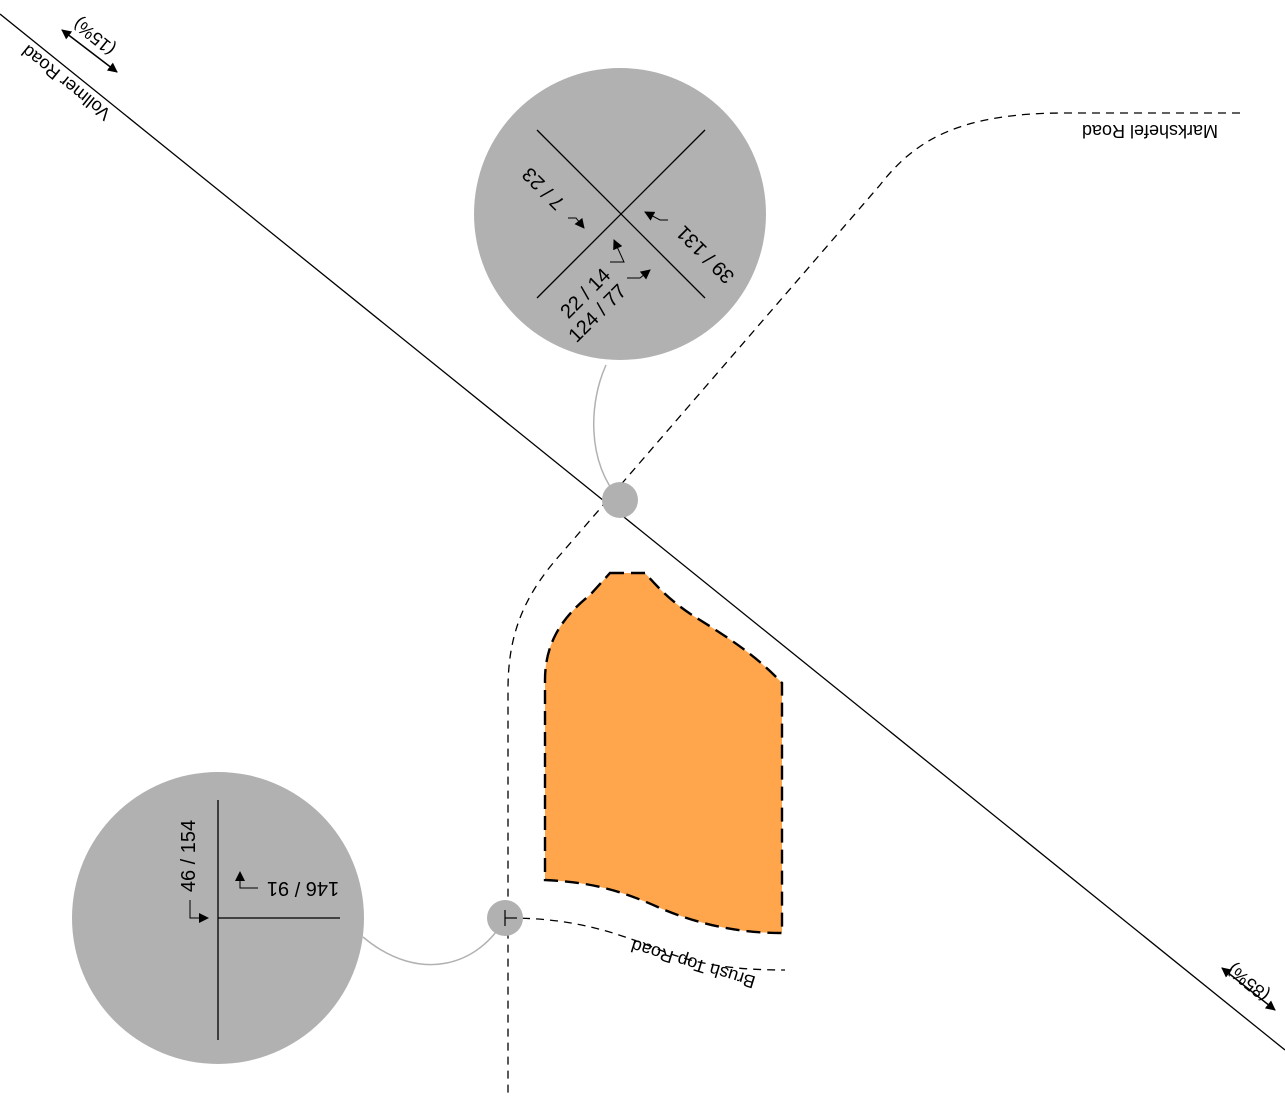 The image size is (1285, 1104). Describe the element at coordinates (1150, 131) in the screenshot. I see `markshefel-road-label: Markshefel Road` at that location.